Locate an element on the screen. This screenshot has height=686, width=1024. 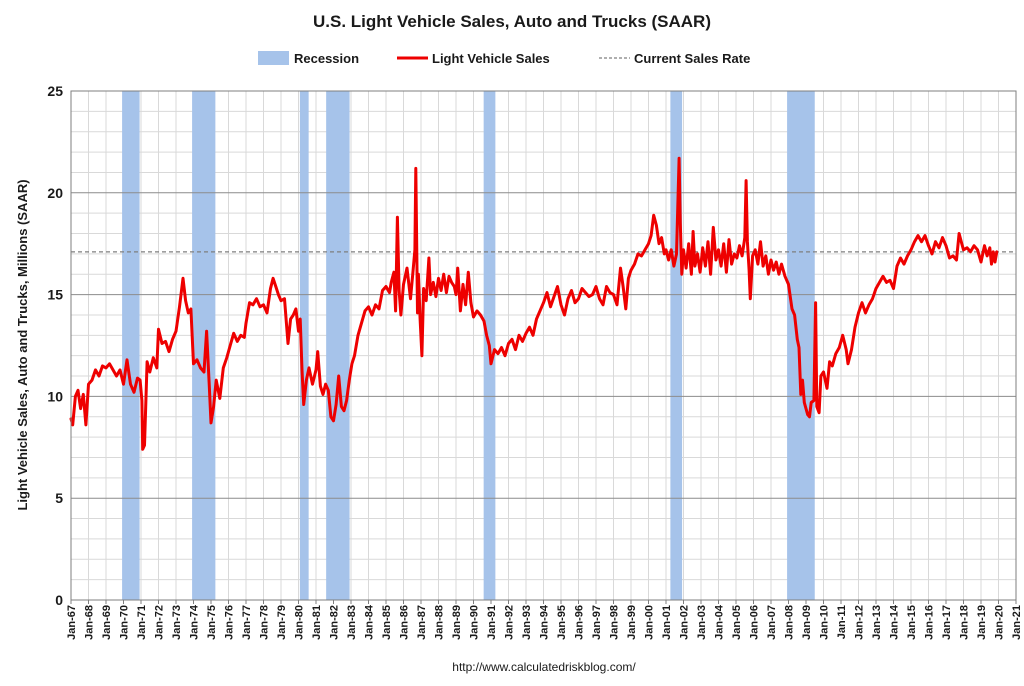
x-tick-label: Jan-95 is located at coordinates (562, 622).